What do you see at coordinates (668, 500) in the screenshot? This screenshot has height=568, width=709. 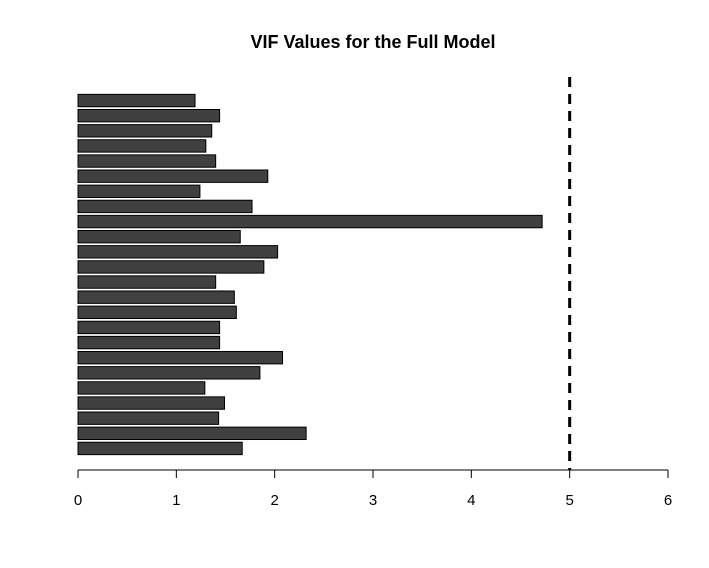 I see `x-tick-label-6: 6` at bounding box center [668, 500].